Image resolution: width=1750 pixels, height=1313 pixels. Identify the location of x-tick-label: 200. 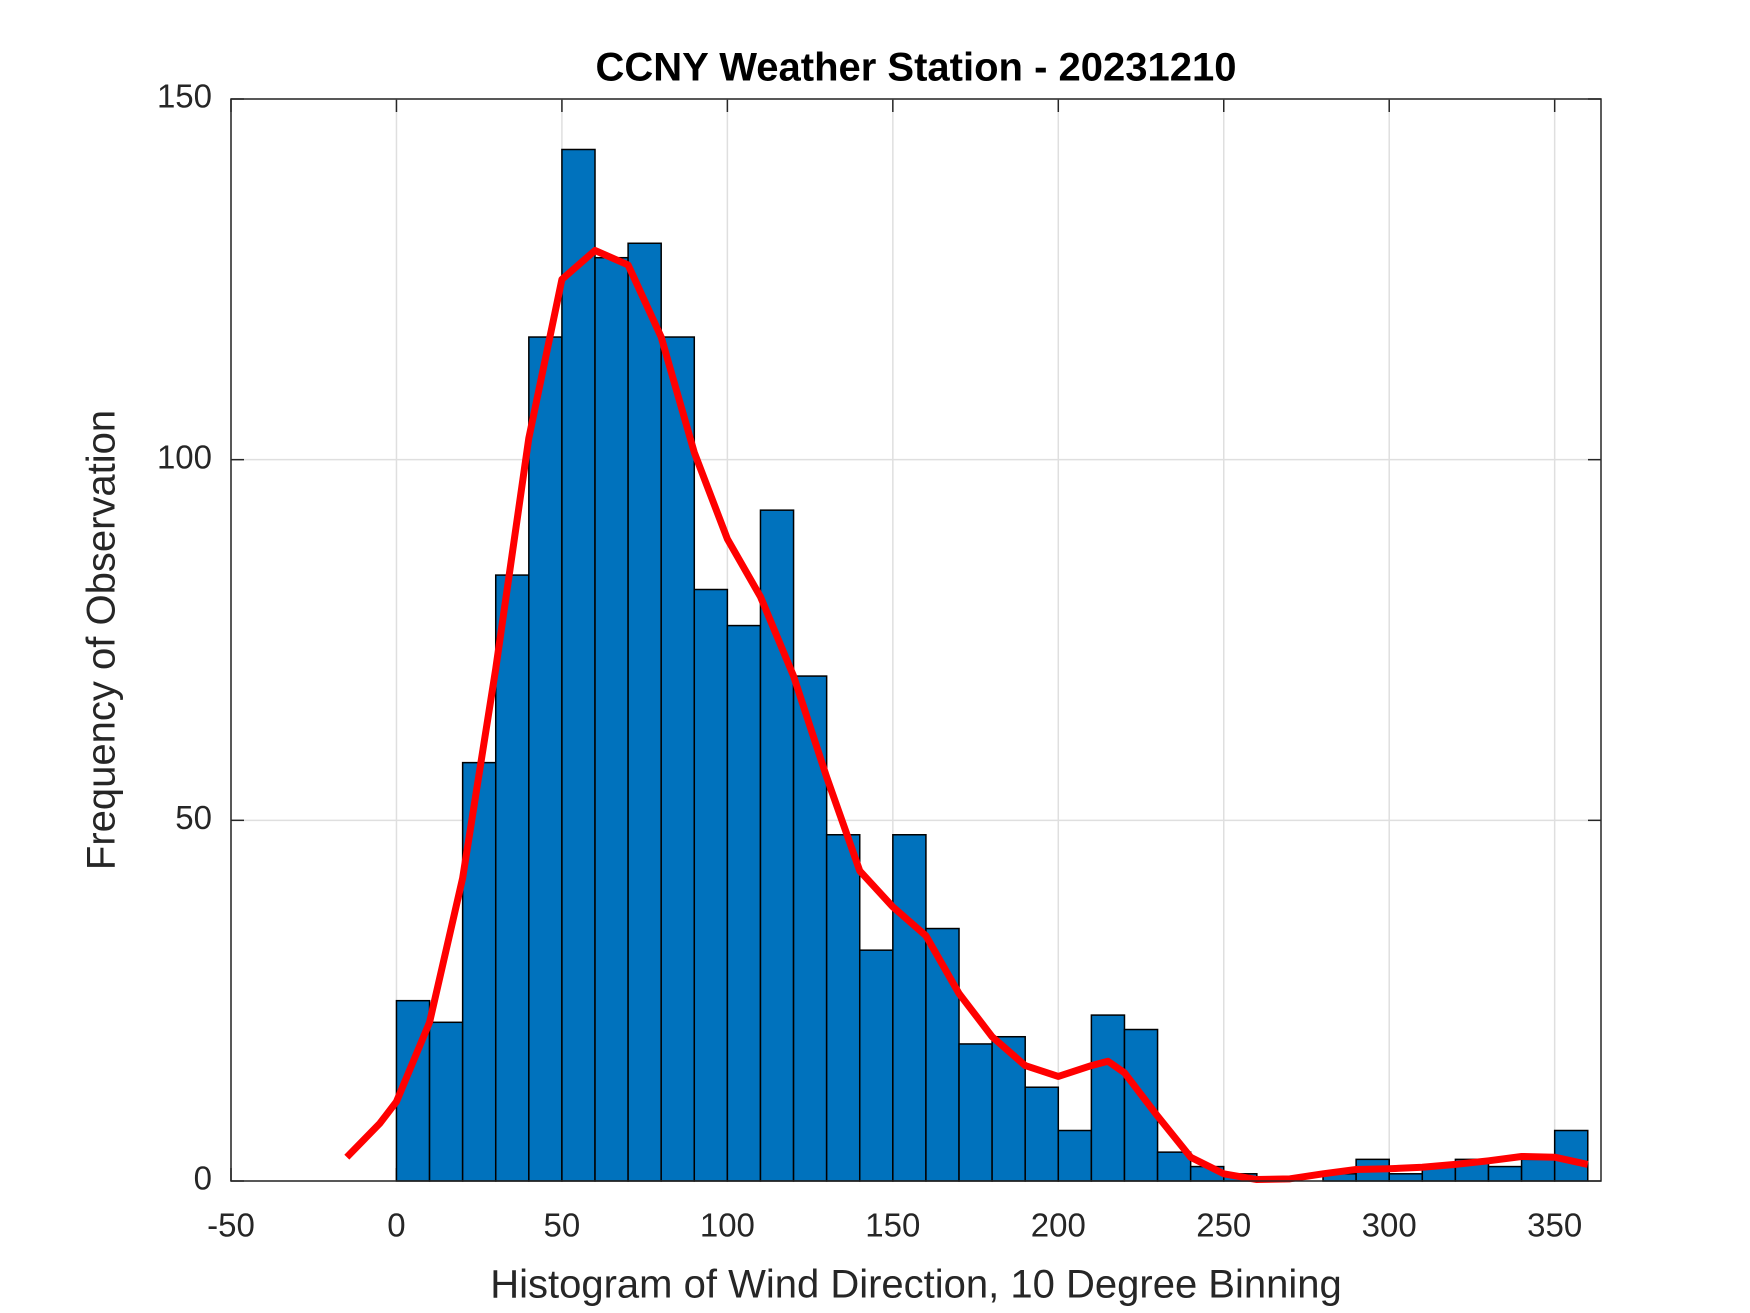
(1058, 1225).